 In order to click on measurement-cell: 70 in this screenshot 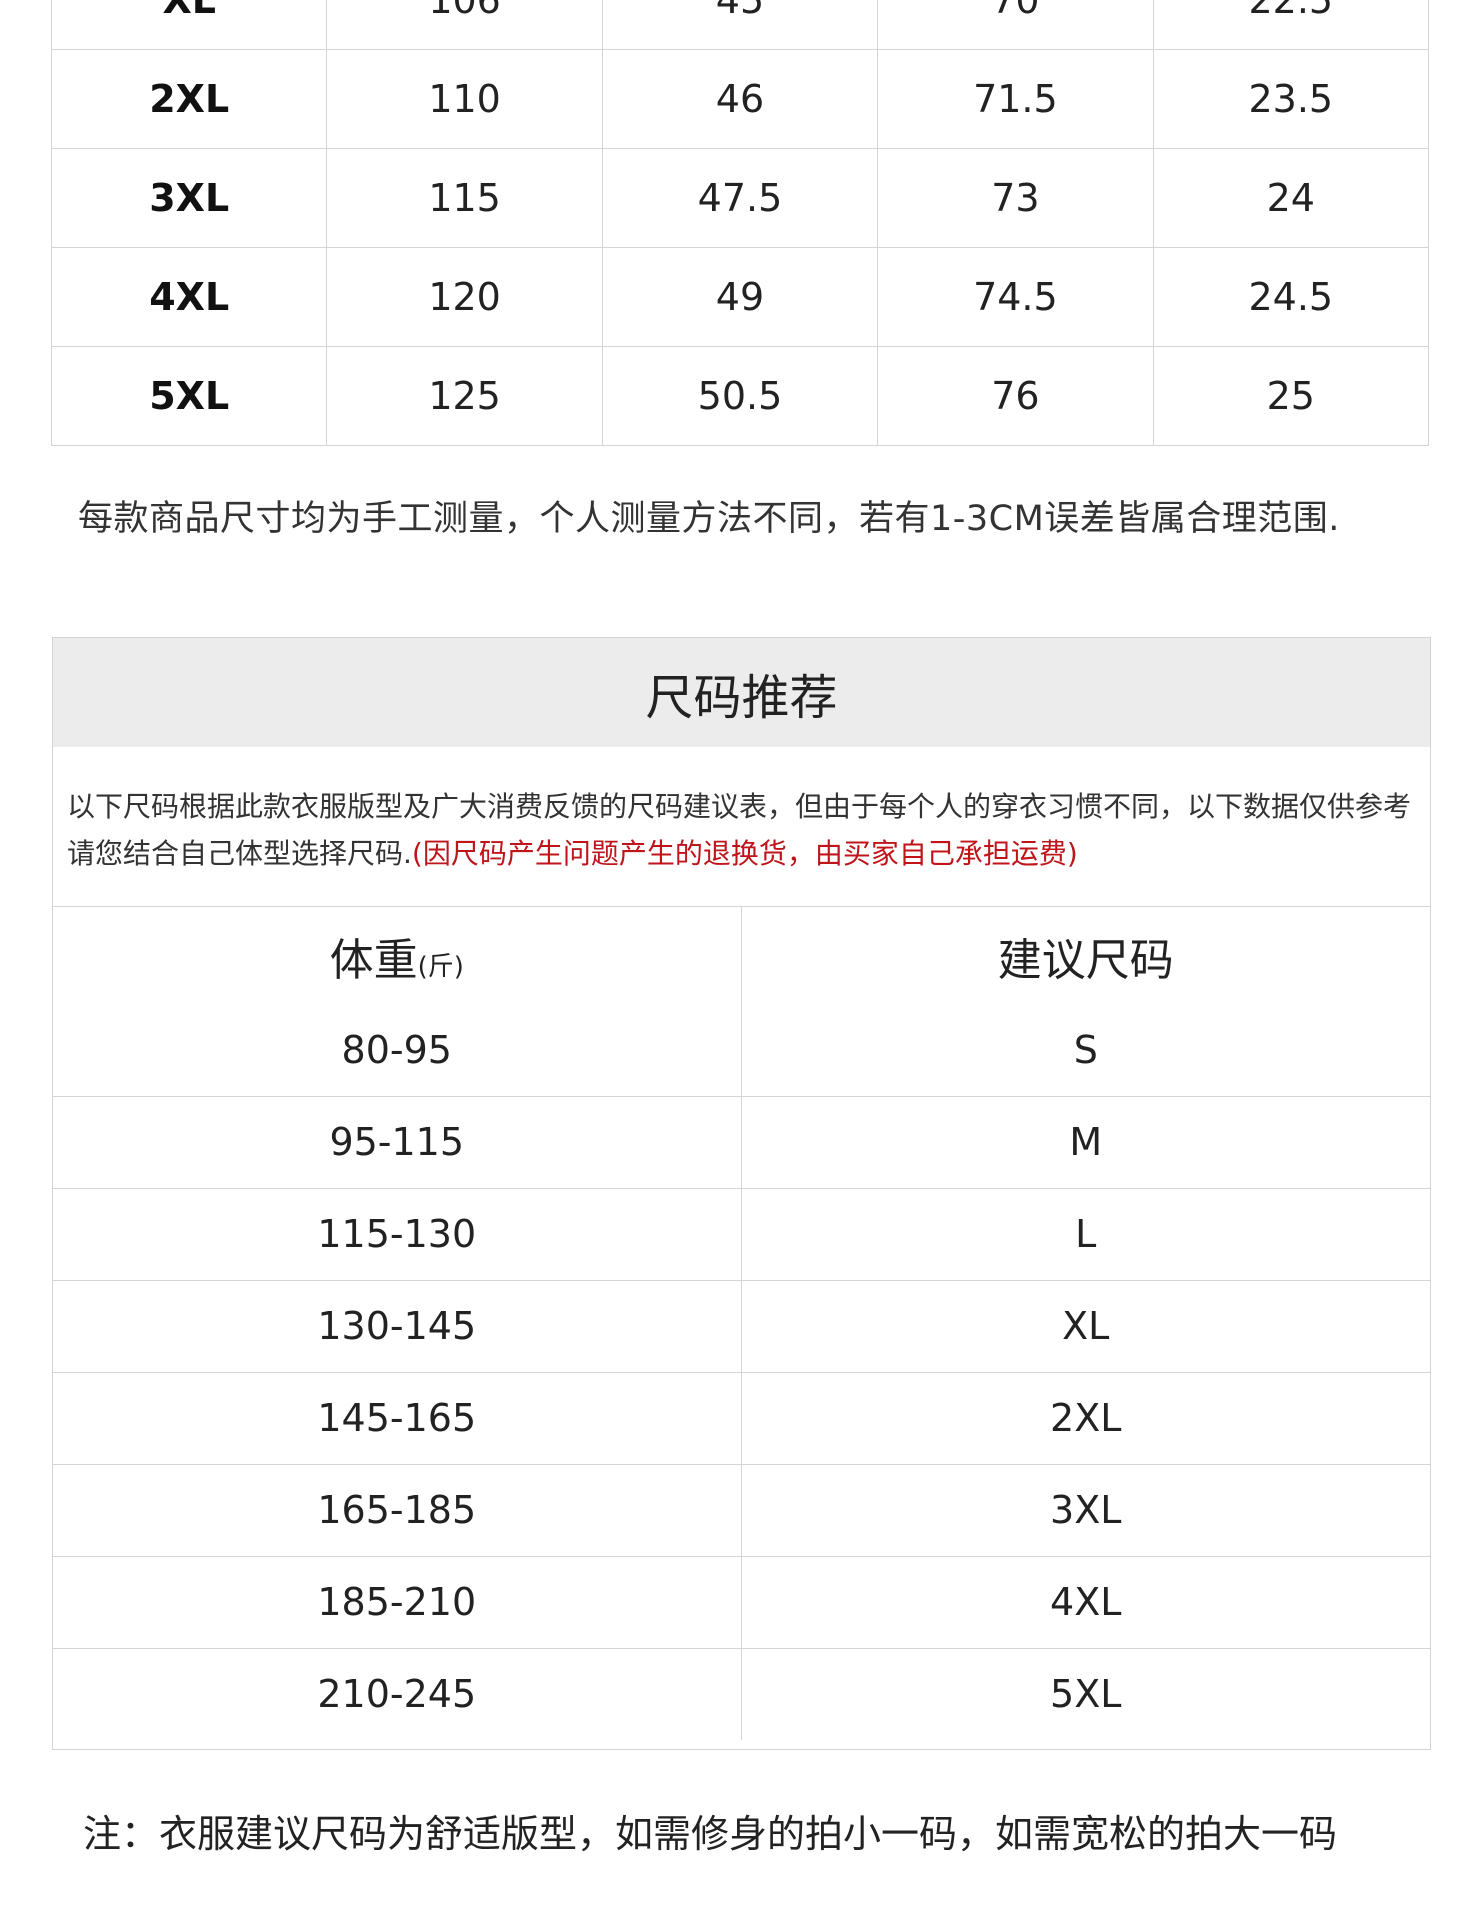, I will do `click(1015, 25)`.